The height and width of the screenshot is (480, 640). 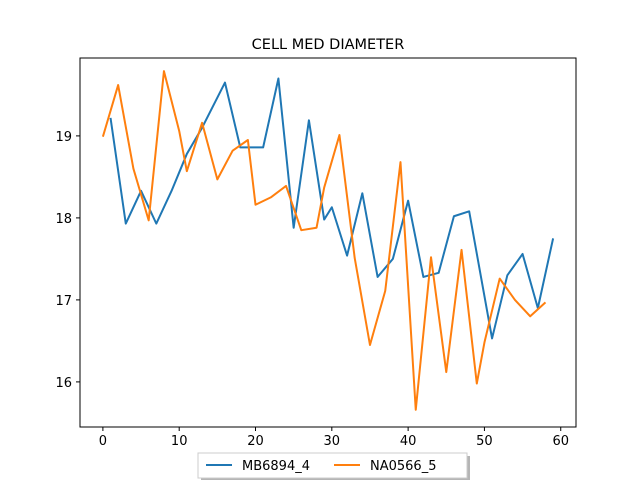 What do you see at coordinates (63, 137) in the screenshot?
I see `y-tick-label: 19` at bounding box center [63, 137].